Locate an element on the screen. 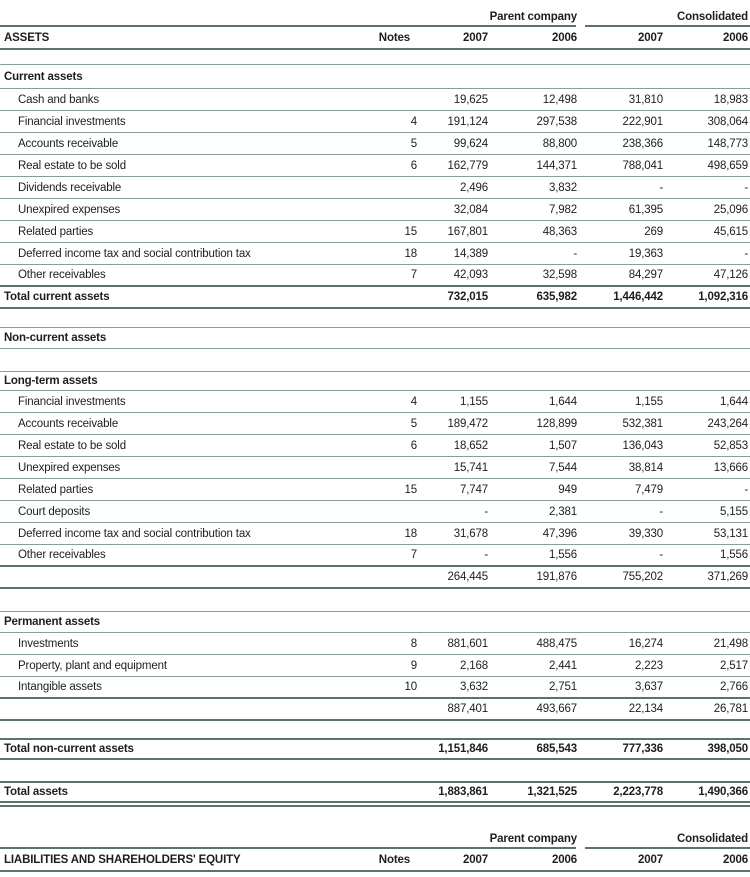 The width and height of the screenshot is (750, 877). row-value: 148,773 is located at coordinates (727, 143).